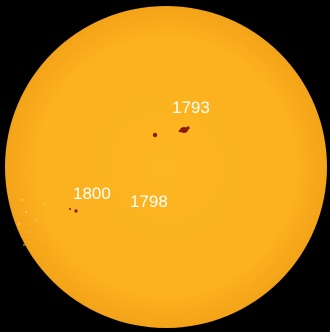  Describe the element at coordinates (191, 107) in the screenshot. I see `active-region-label-1793: 1793` at that location.